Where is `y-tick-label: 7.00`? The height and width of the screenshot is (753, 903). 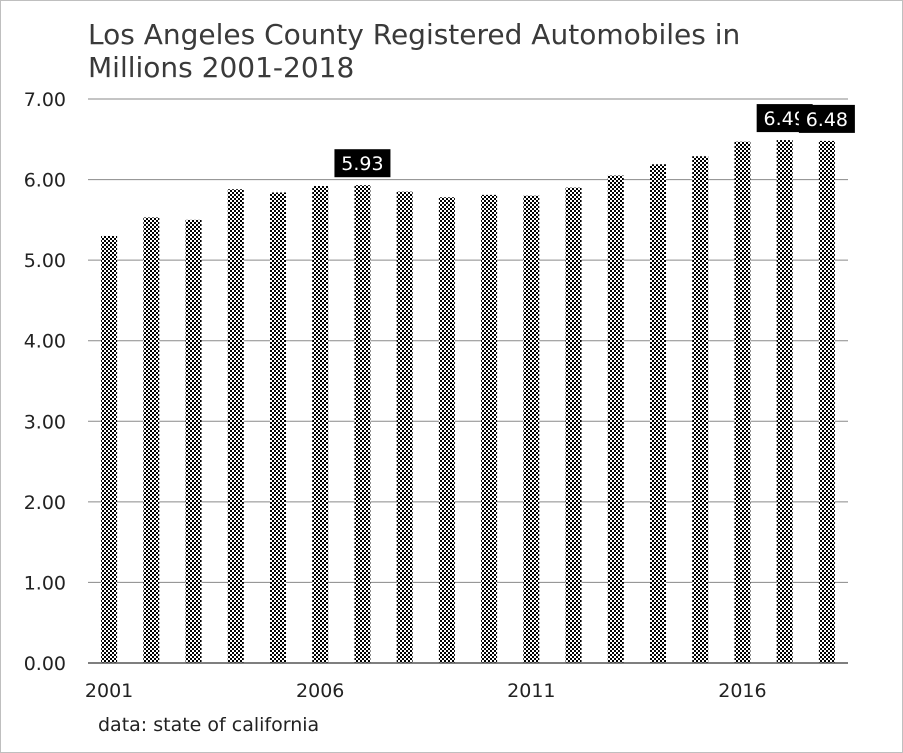 y-tick-label: 7.00 is located at coordinates (45, 100).